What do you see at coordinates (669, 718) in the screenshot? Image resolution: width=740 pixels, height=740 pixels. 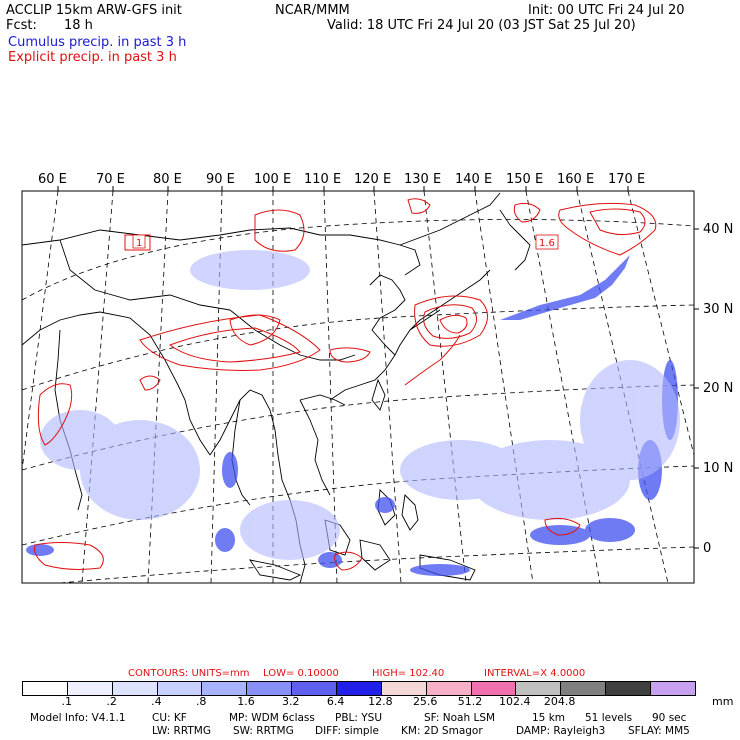 I see `model-timestep: 90 sec` at bounding box center [669, 718].